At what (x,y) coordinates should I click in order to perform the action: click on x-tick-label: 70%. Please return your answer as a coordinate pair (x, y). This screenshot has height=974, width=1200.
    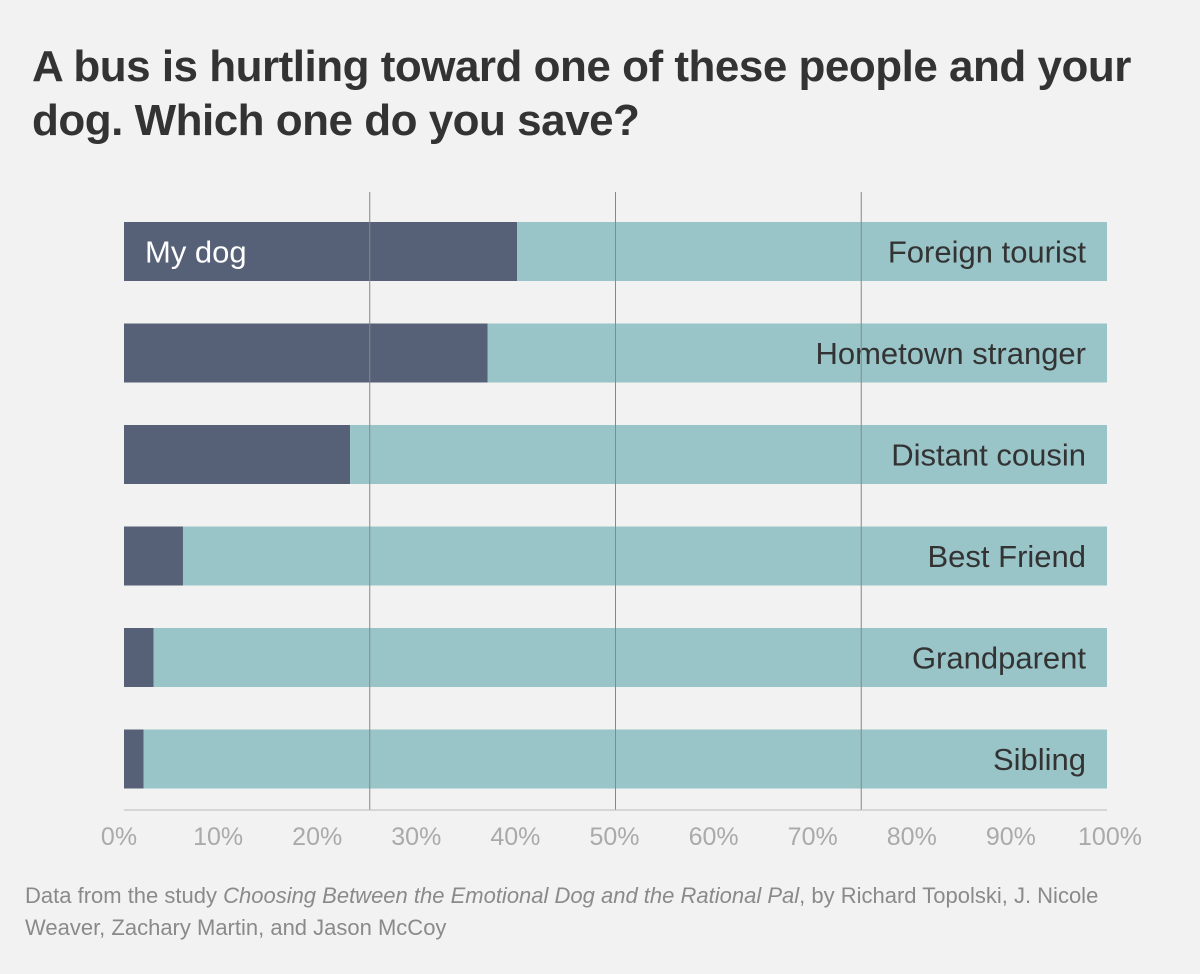
    Looking at the image, I should click on (813, 837).